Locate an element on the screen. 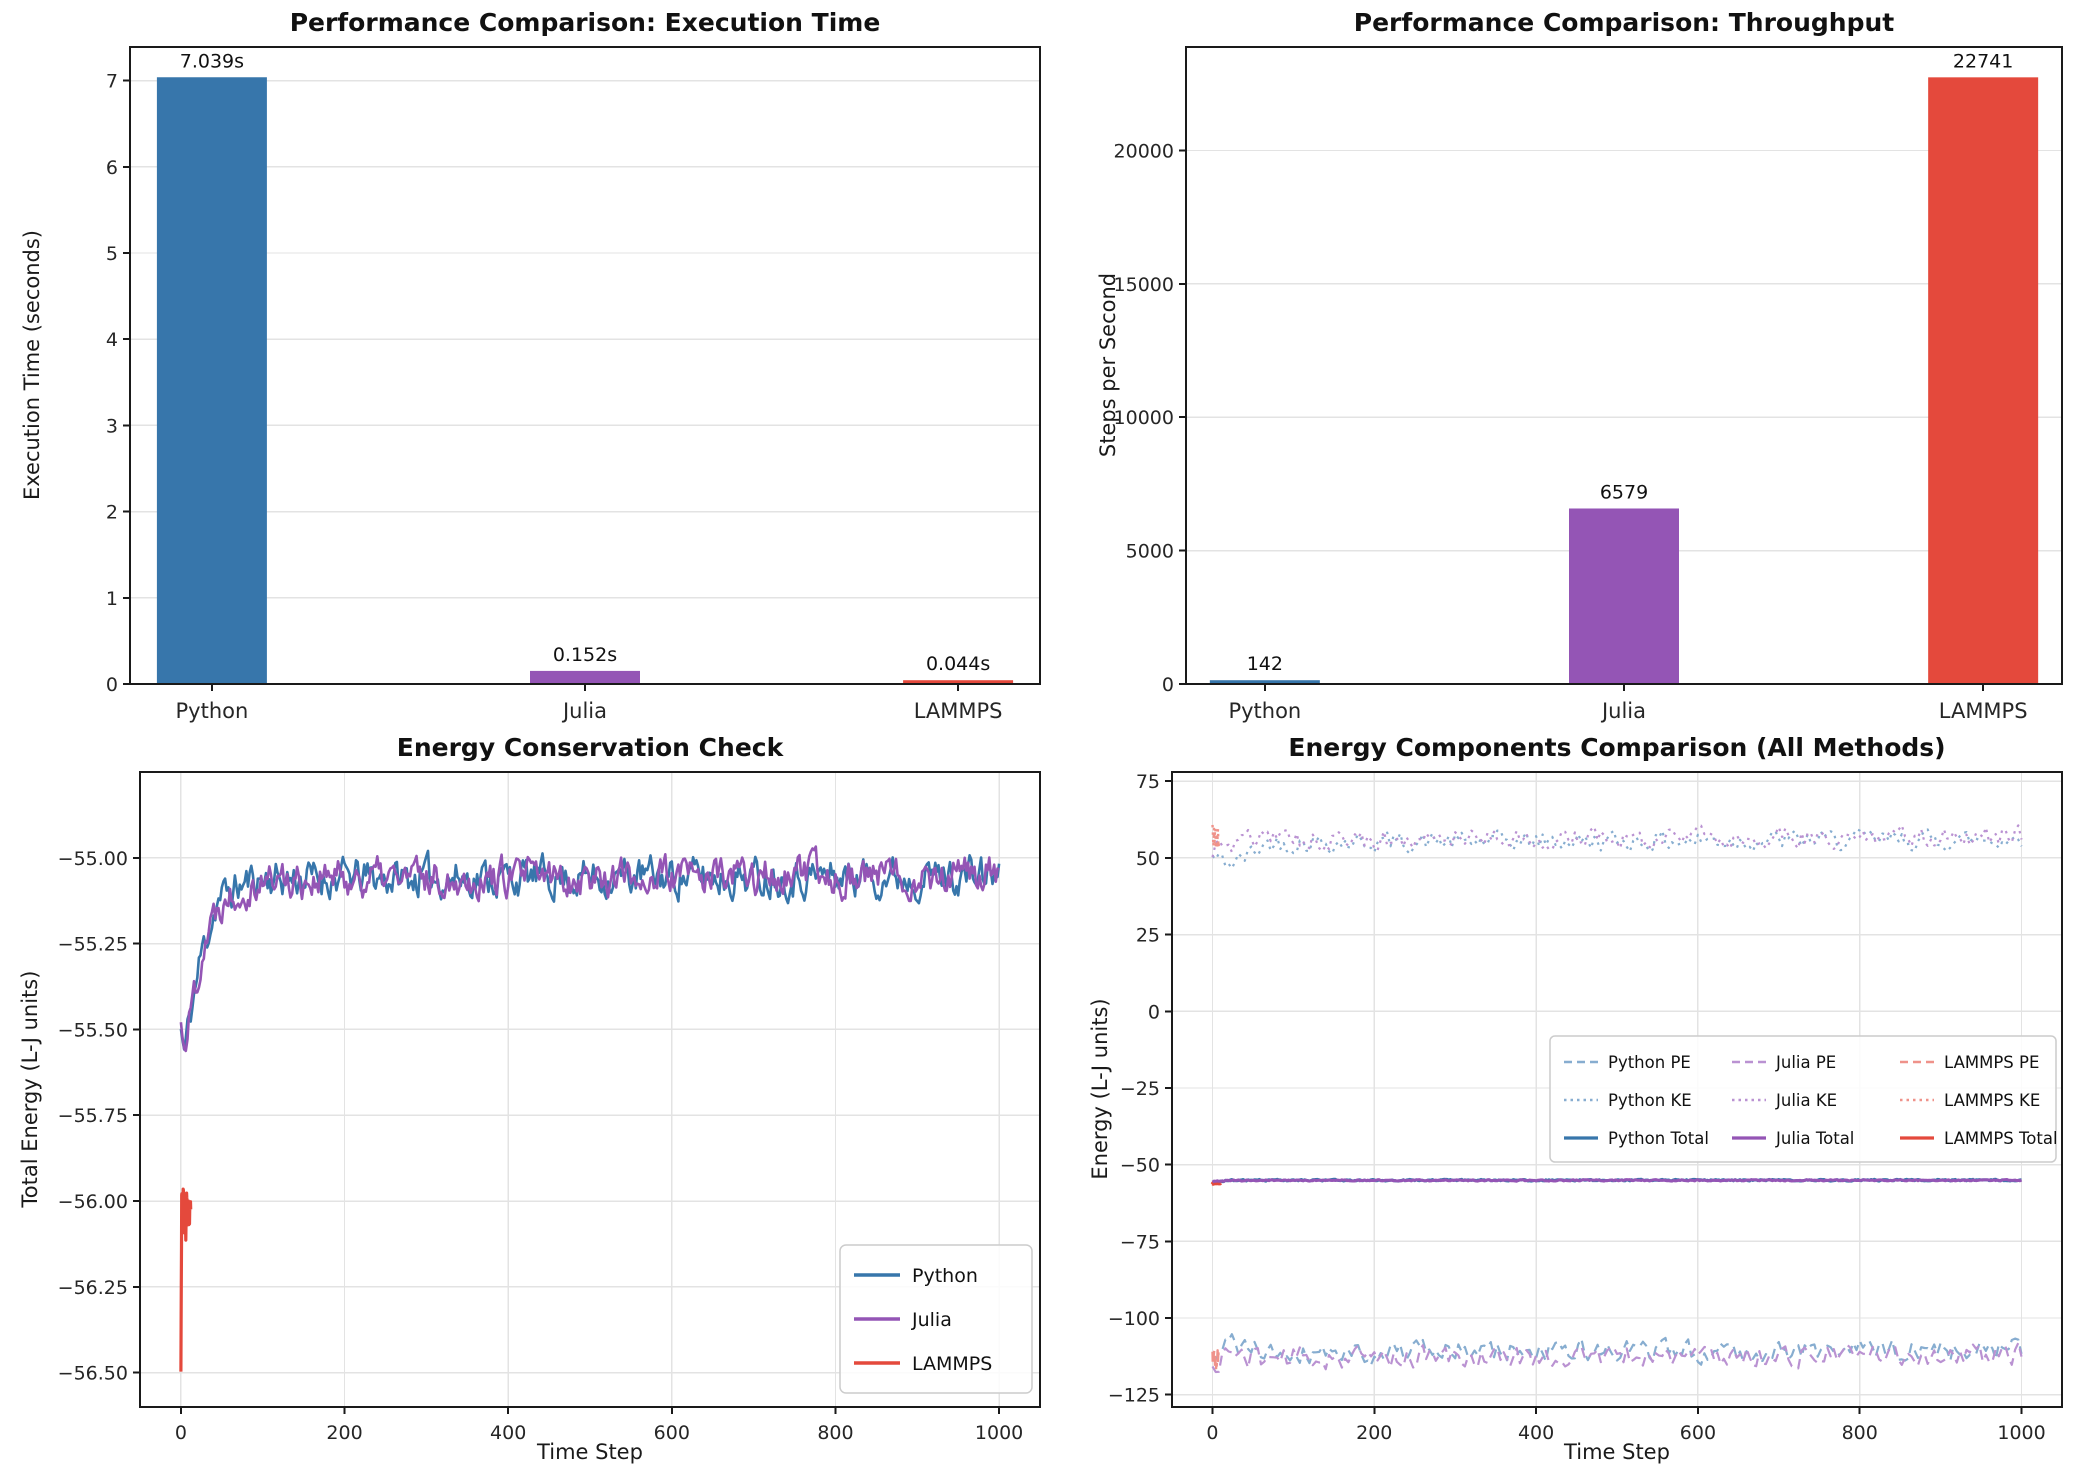  y-tick-label: 25 is located at coordinates (1148, 936).